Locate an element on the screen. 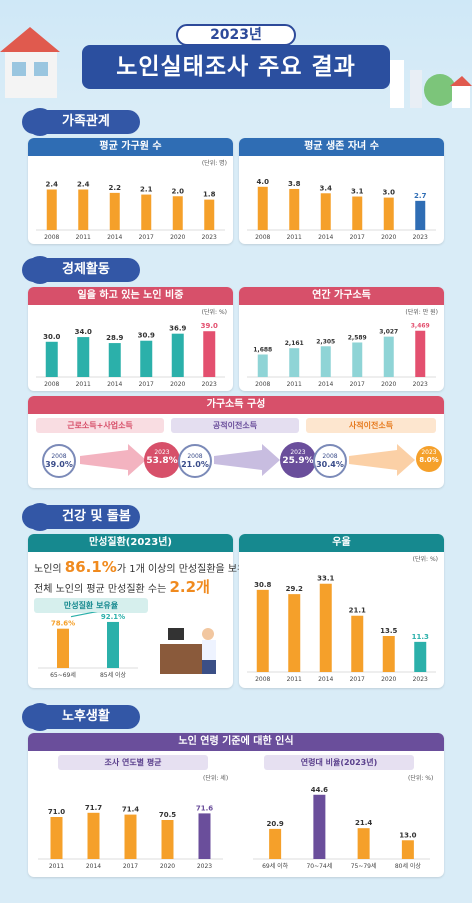 This screenshot has width=472, height=903. data-label: 2.4 is located at coordinates (52, 185).